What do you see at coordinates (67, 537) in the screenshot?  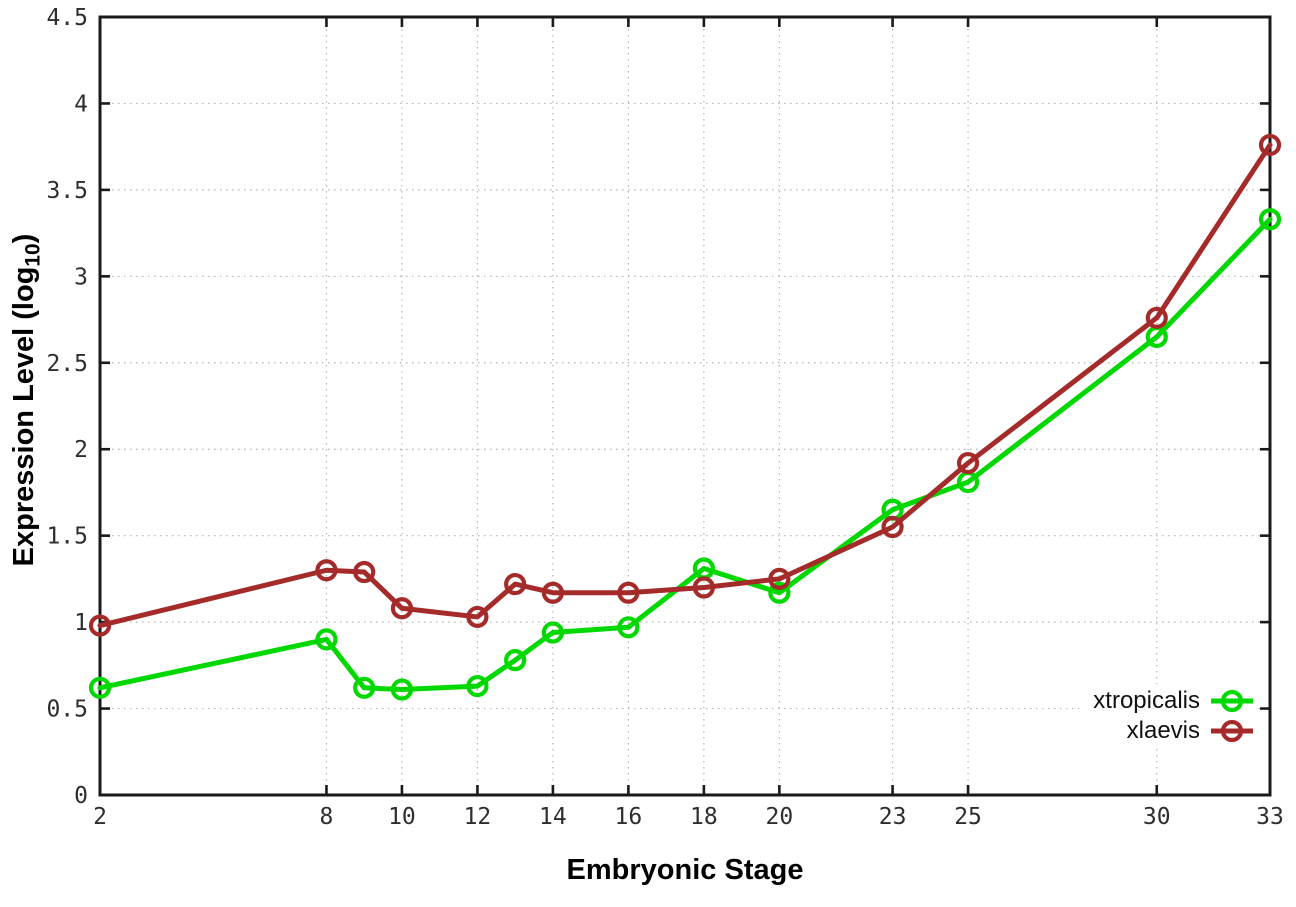 I see `y-tick-label-1.5: 1.5` at bounding box center [67, 537].